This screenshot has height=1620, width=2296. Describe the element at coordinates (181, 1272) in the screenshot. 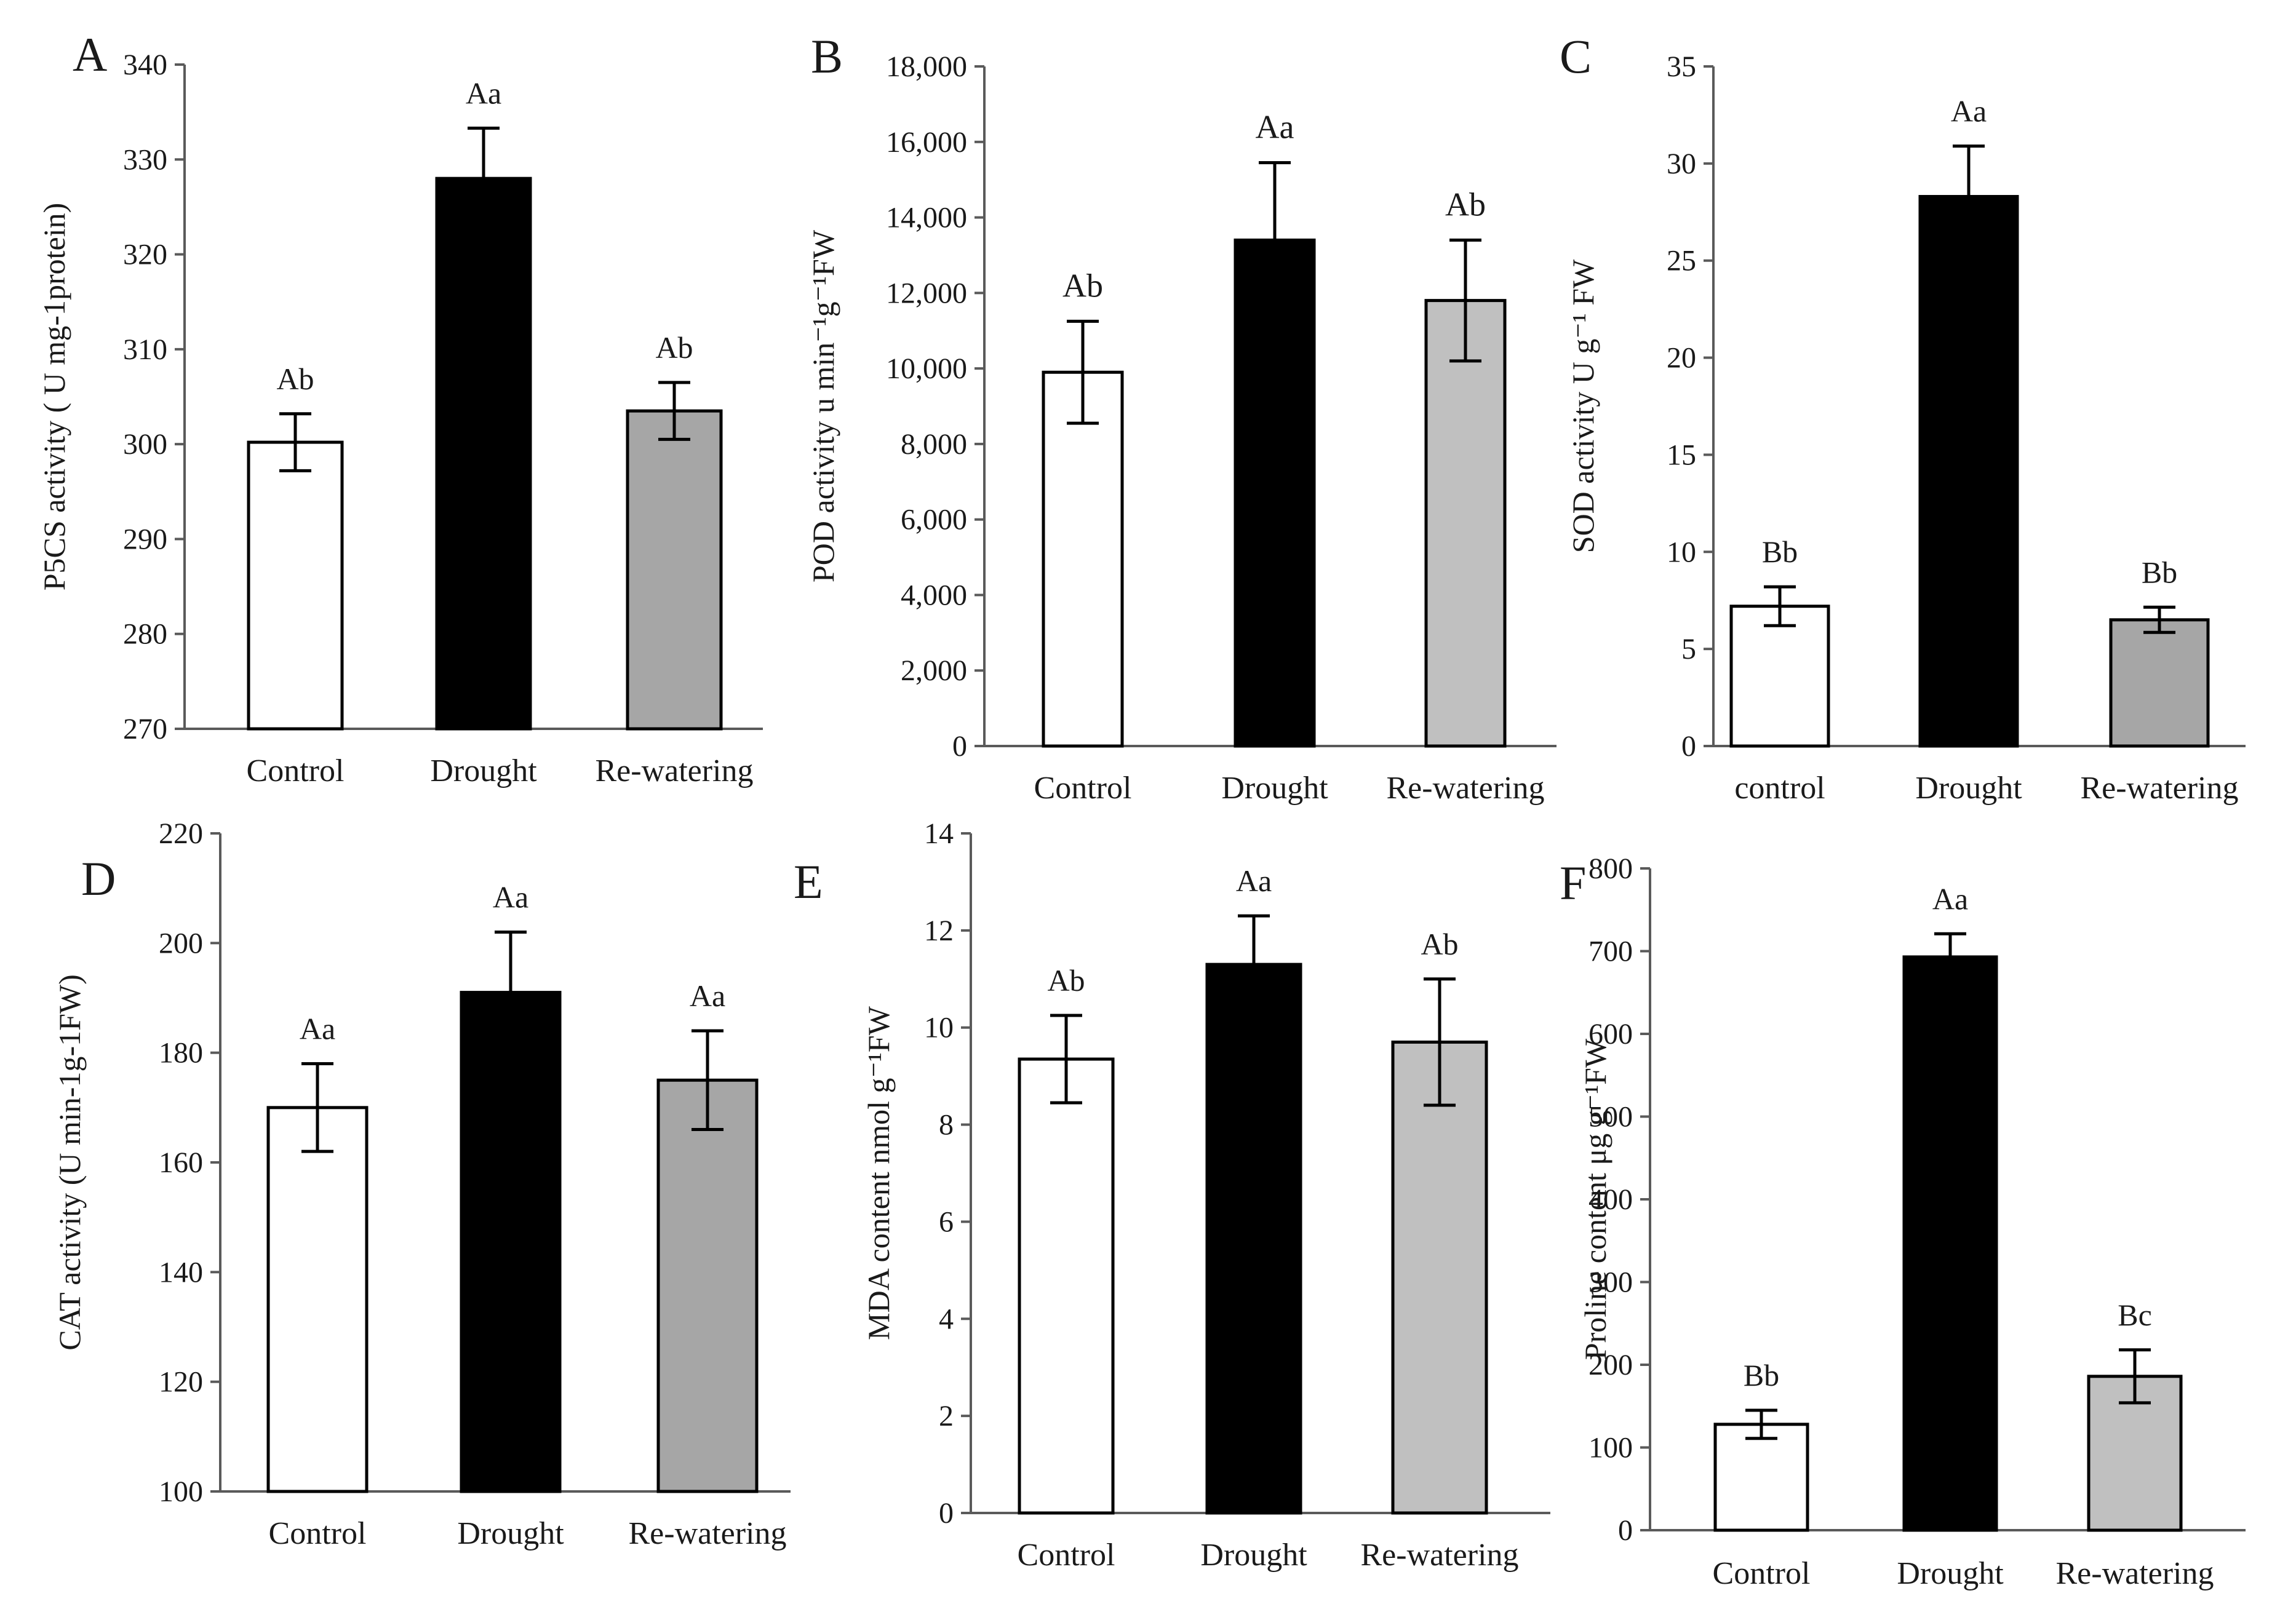

I see `y-tick-label: 140` at that location.